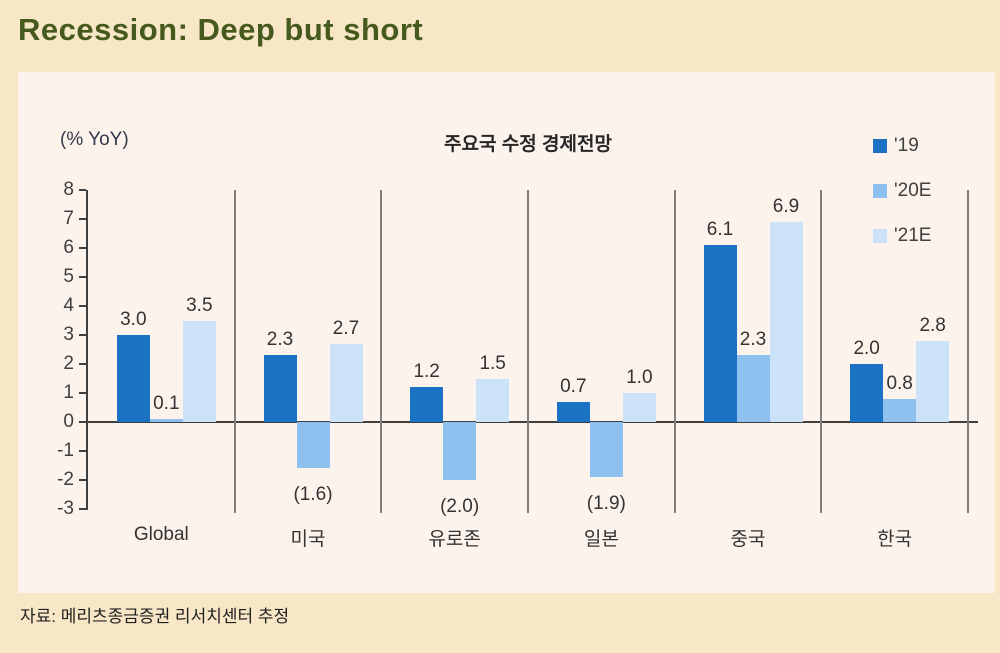 The height and width of the screenshot is (653, 1000). What do you see at coordinates (68, 363) in the screenshot?
I see `y-axis-tick-label: 2` at bounding box center [68, 363].